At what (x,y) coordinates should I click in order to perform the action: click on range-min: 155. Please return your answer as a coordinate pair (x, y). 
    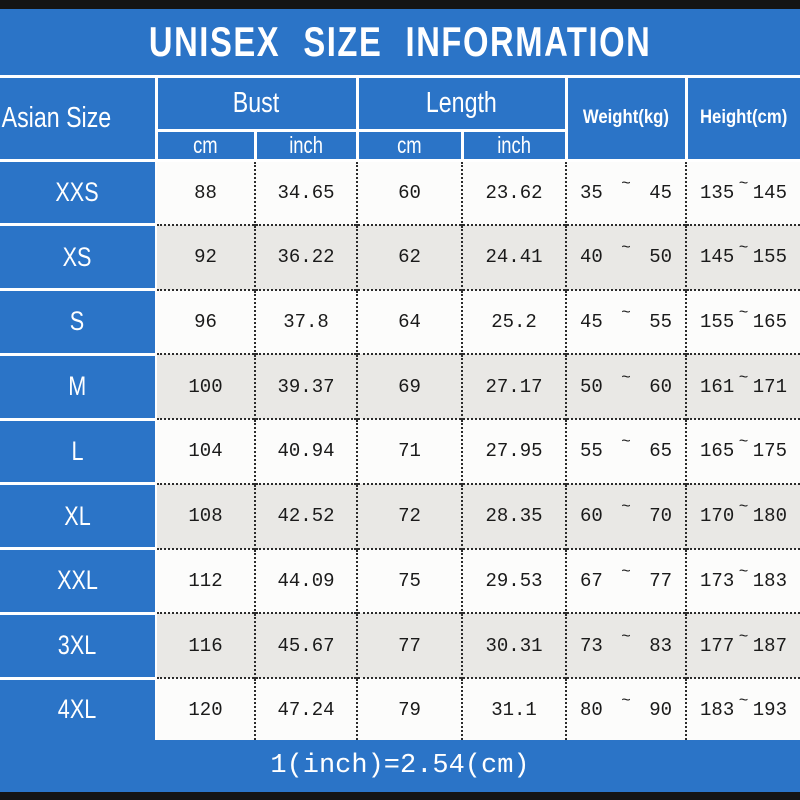
    Looking at the image, I should click on (717, 321).